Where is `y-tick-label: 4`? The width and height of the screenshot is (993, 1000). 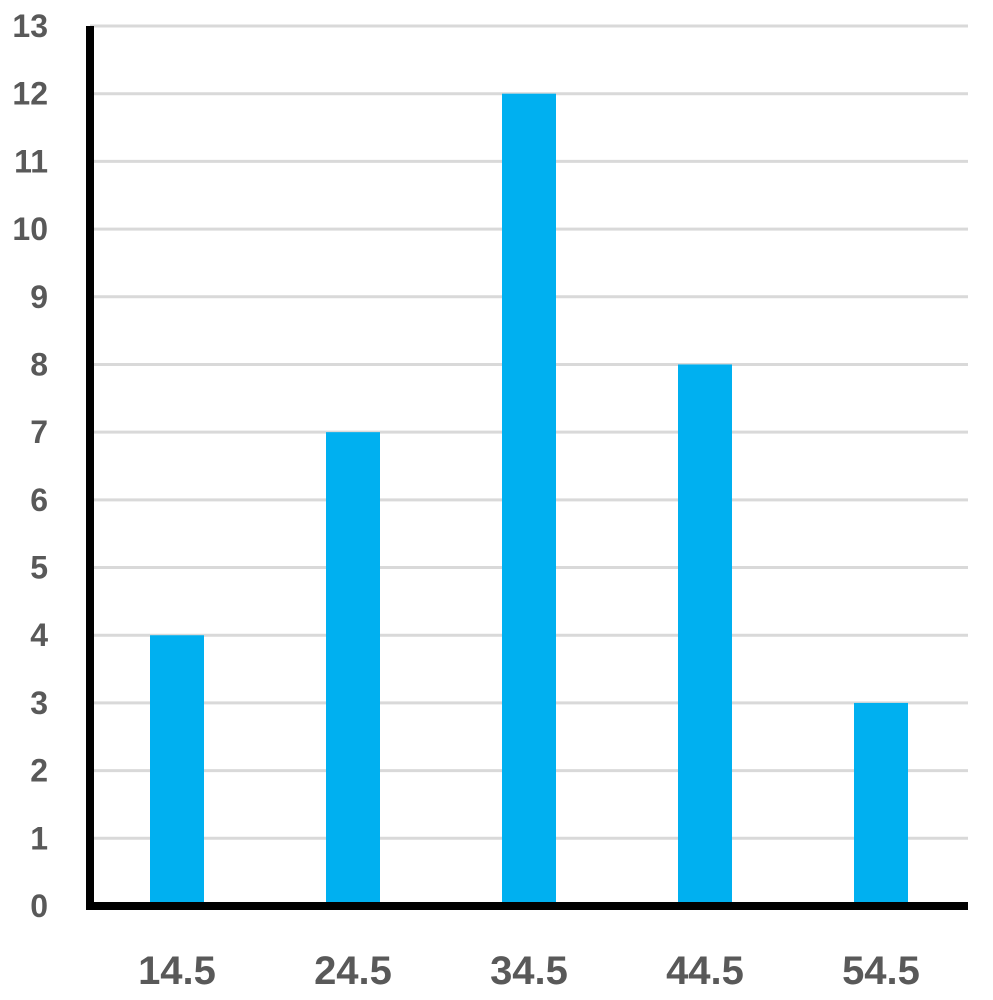
y-tick-label: 4 is located at coordinates (39, 635).